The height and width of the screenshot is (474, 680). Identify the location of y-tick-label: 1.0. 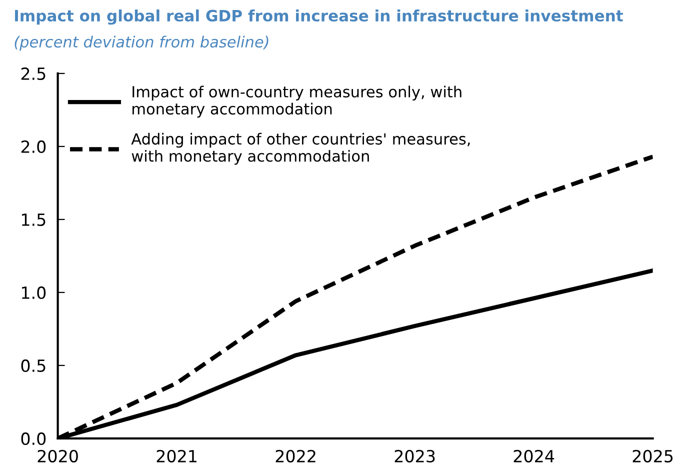
(34, 293).